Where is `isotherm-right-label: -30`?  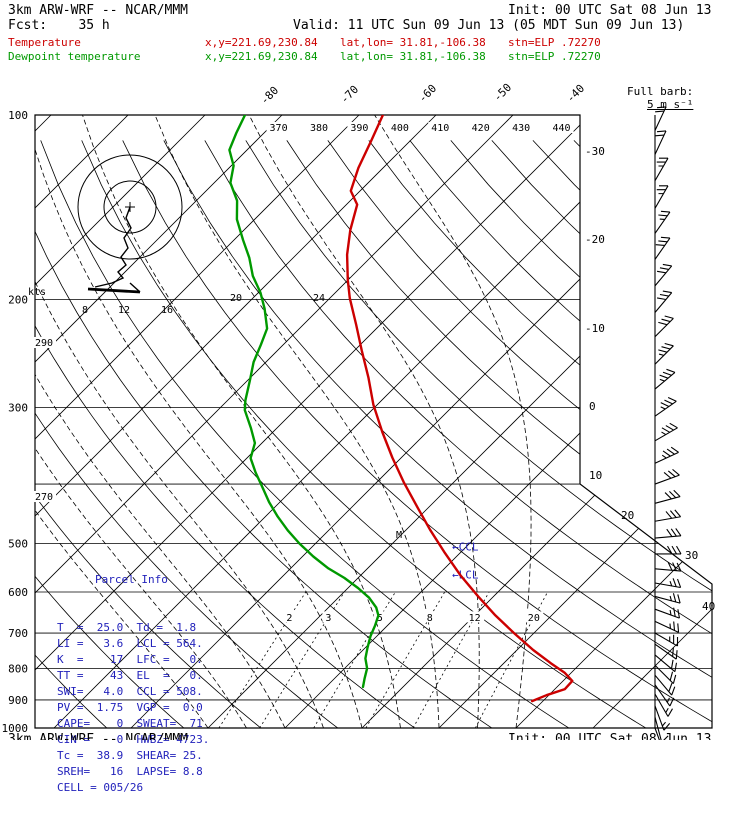
isotherm-right-label: -30 is located at coordinates (595, 151).